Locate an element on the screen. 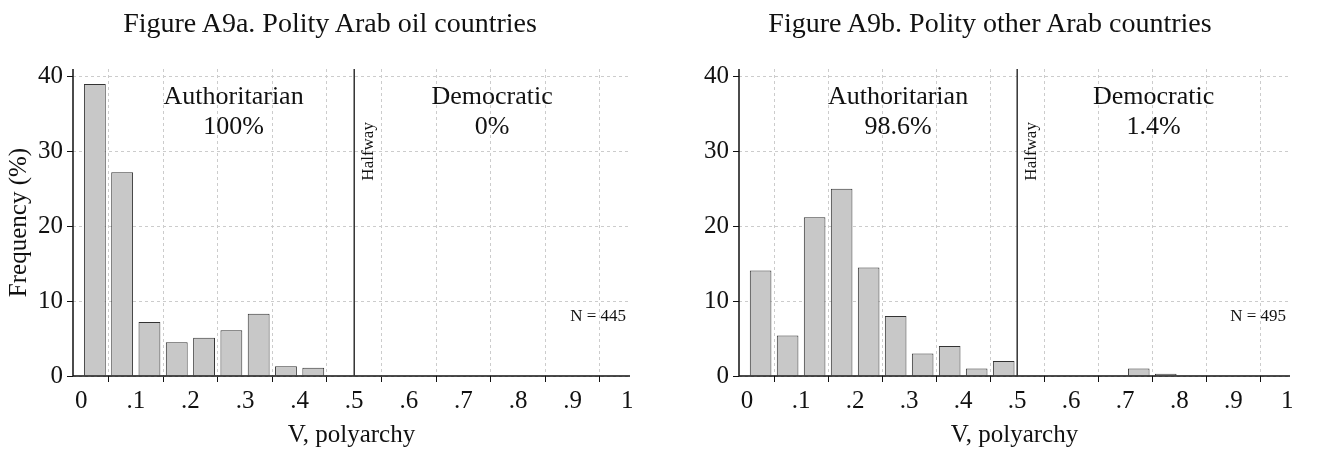  y-axis-title: Frequency (%) is located at coordinates (17, 222).